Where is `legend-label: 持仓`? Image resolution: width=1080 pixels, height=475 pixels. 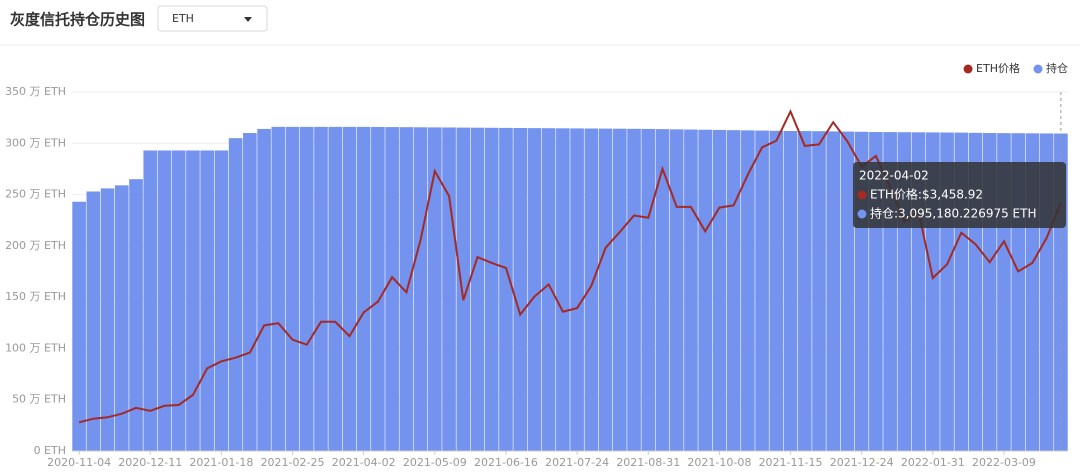 legend-label: 持仓 is located at coordinates (1057, 68).